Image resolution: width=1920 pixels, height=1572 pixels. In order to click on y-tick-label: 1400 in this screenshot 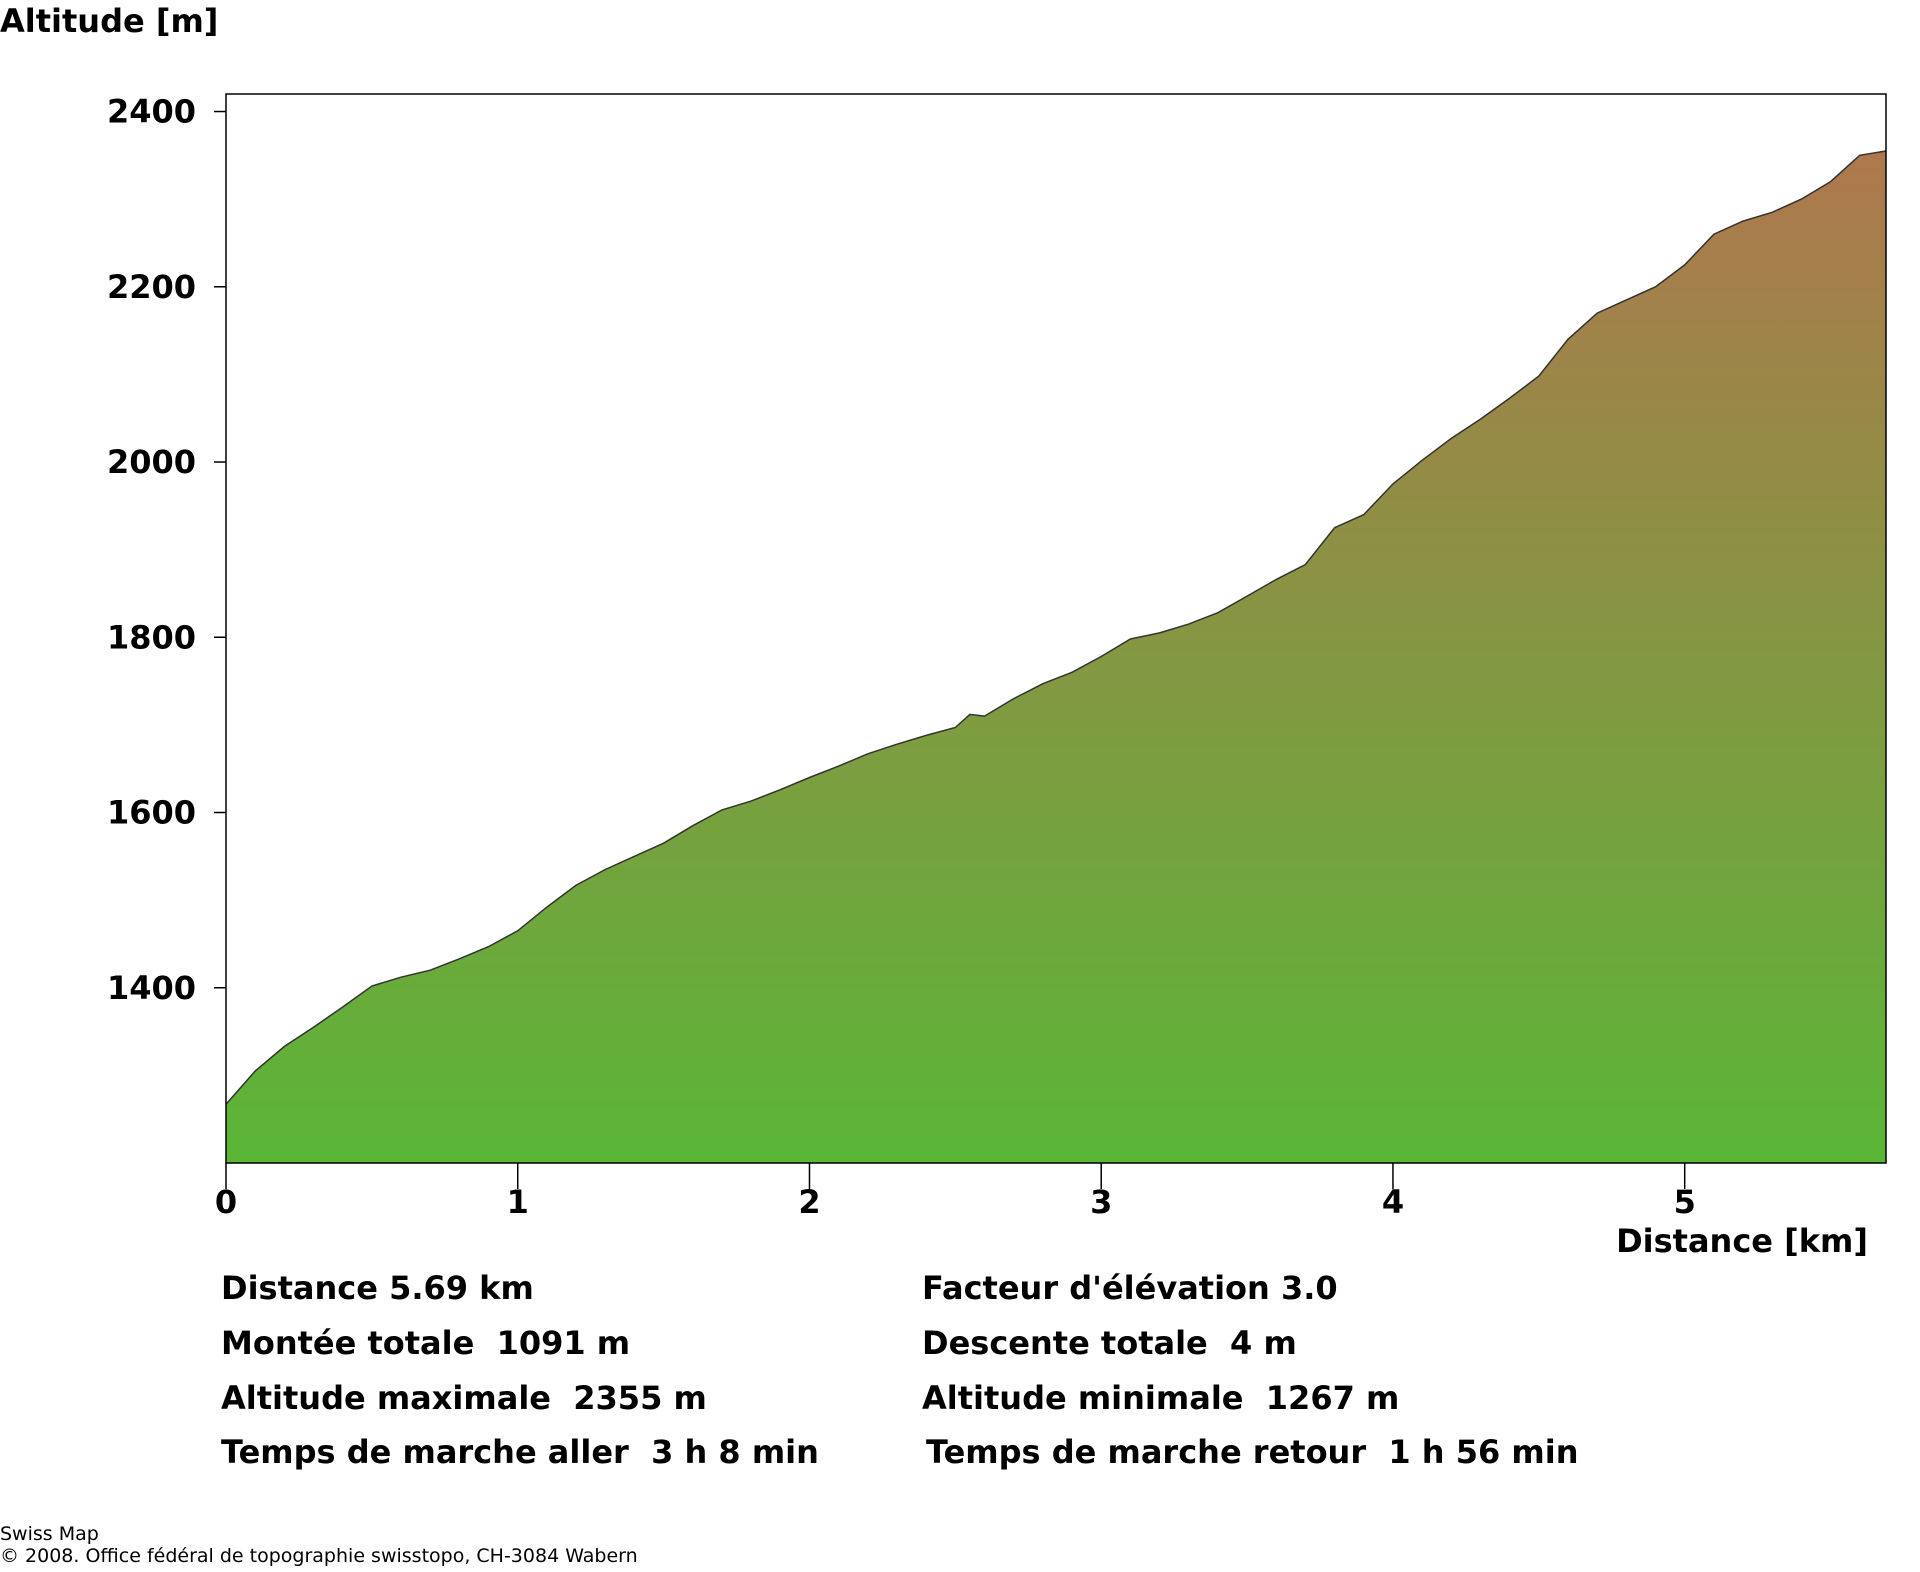, I will do `click(151, 988)`.